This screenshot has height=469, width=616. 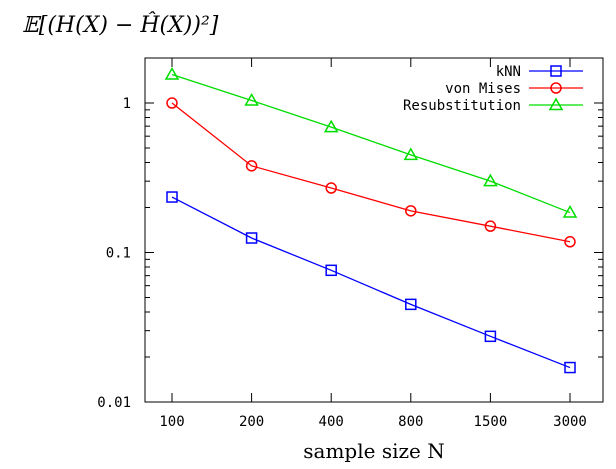 What do you see at coordinates (120, 24) in the screenshot?
I see `y-axis-label: 𝔼[(H(X) − Ĥ(X))²]` at bounding box center [120, 24].